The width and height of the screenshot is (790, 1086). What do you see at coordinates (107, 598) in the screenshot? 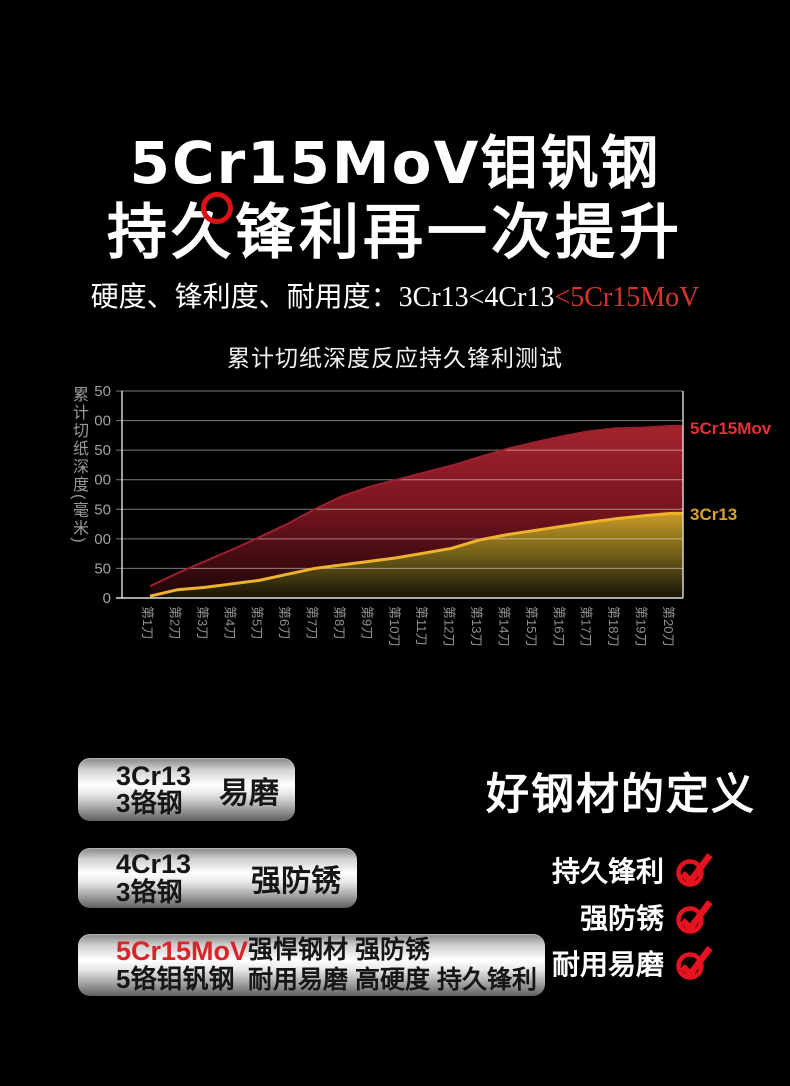
I see `svg-text: 0` at bounding box center [107, 598].